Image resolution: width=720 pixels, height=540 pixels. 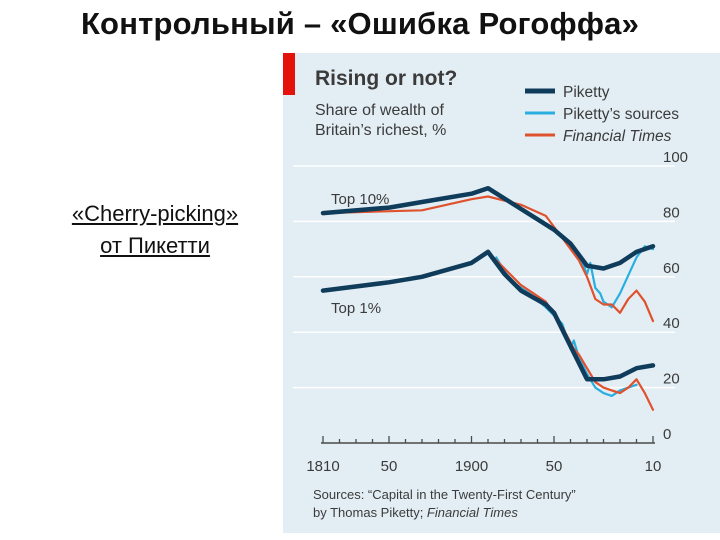 What do you see at coordinates (653, 466) in the screenshot?
I see `x-tick-label-2010: 10` at bounding box center [653, 466].